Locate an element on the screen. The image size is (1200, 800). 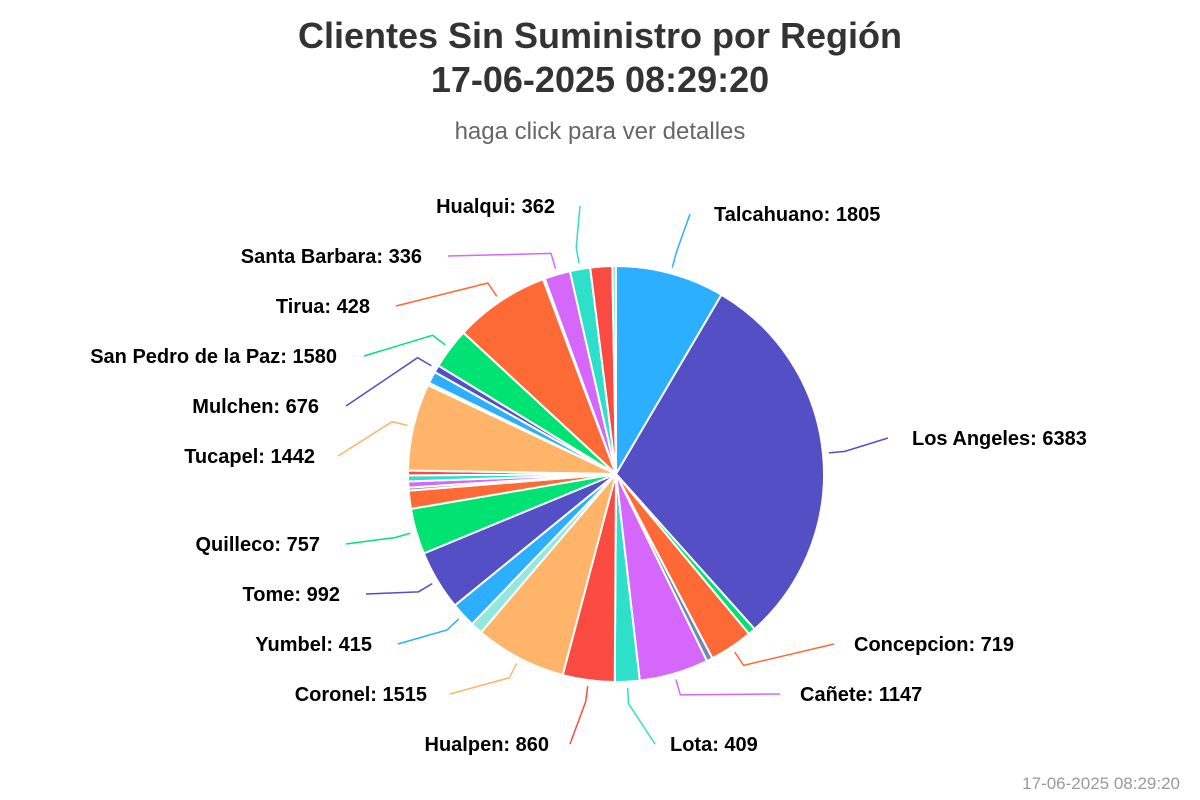
data-label-talcahuano: Talcahuano: 1805 is located at coordinates (797, 215).